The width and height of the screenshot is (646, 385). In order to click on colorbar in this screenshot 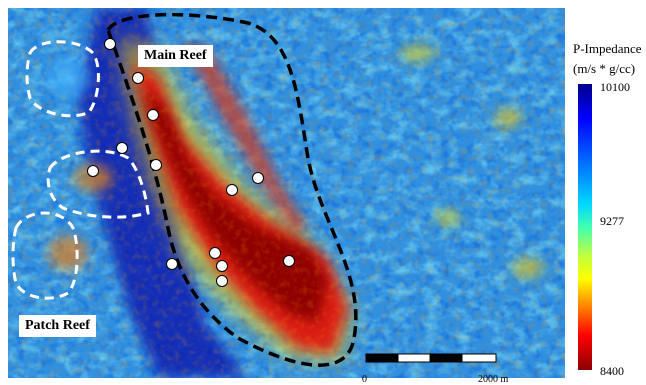, I will do `click(585, 227)`.